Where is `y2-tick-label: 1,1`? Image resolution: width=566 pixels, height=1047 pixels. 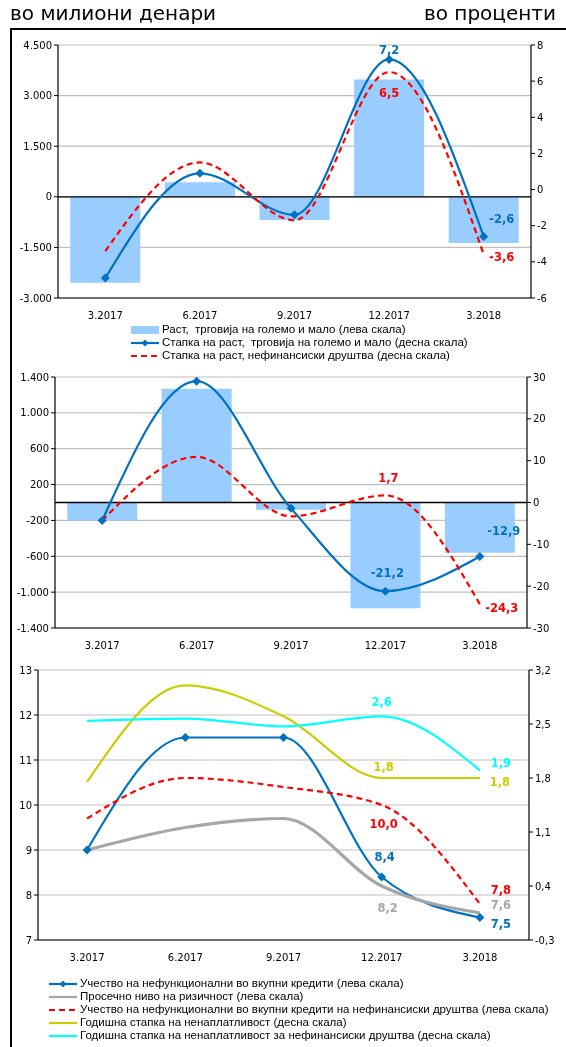
y2-tick-label: 1,1 is located at coordinates (543, 832).